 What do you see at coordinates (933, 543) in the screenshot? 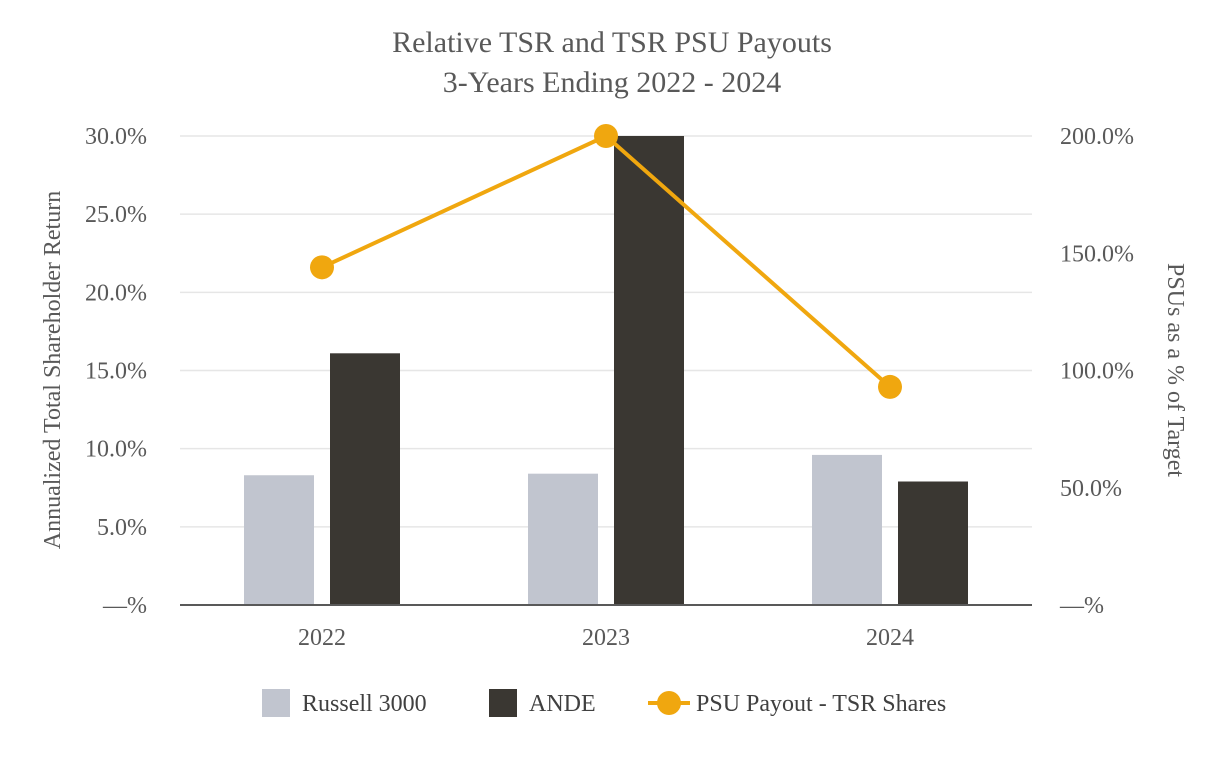
I see `bar-ande-2024` at bounding box center [933, 543].